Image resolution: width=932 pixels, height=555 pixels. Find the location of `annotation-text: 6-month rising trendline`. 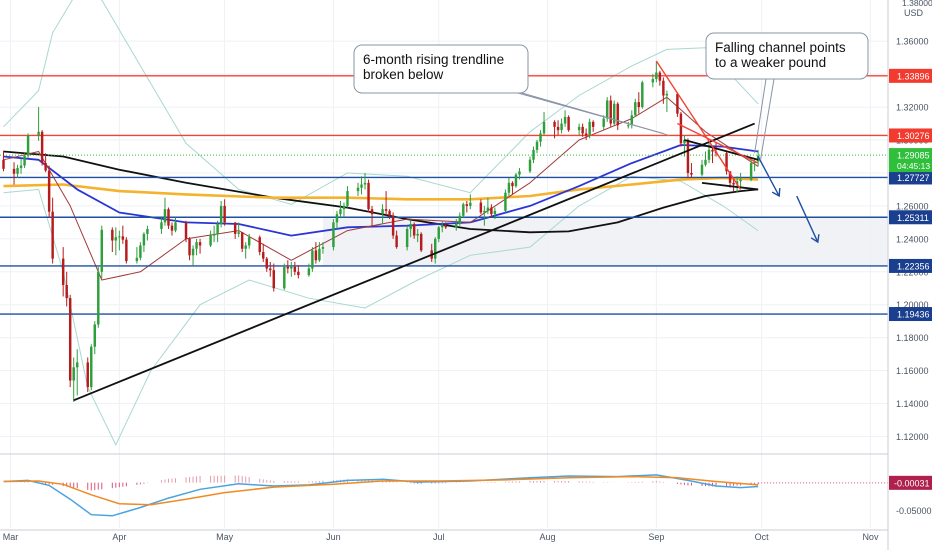

annotation-text: 6-month rising trendline is located at coordinates (433, 59).